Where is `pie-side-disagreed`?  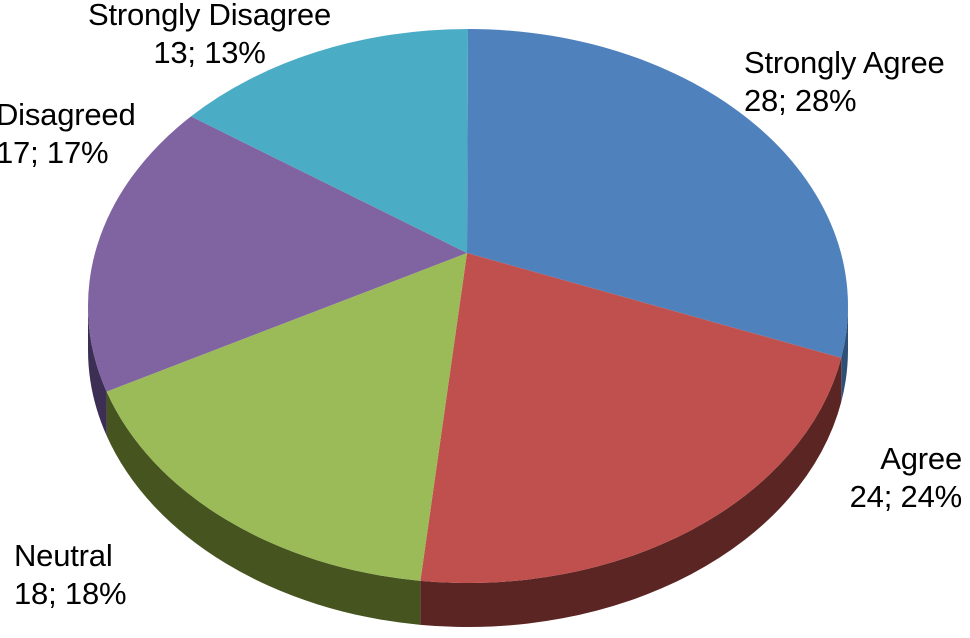
pie-side-disagreed is located at coordinates (97, 371).